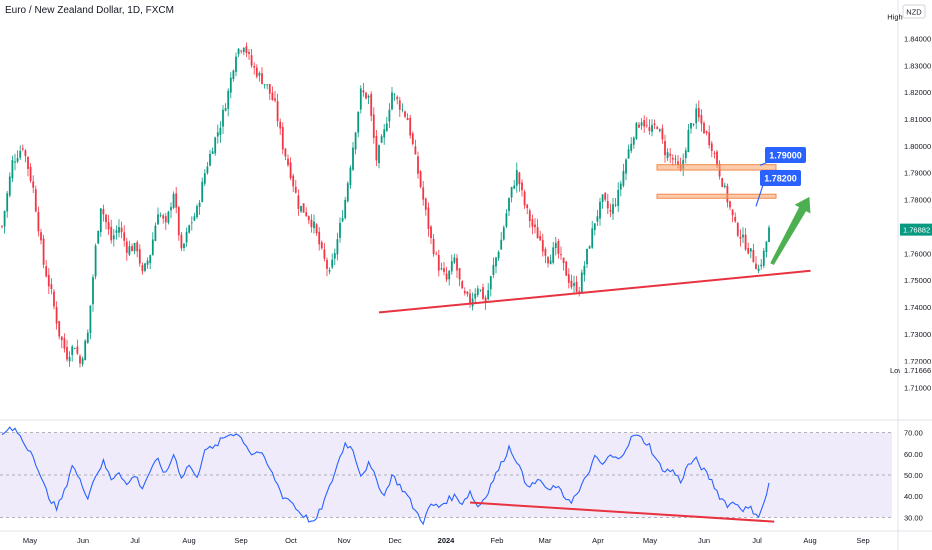  Describe the element at coordinates (913, 496) in the screenshot. I see `rsi-tick-label: 40.00` at that location.